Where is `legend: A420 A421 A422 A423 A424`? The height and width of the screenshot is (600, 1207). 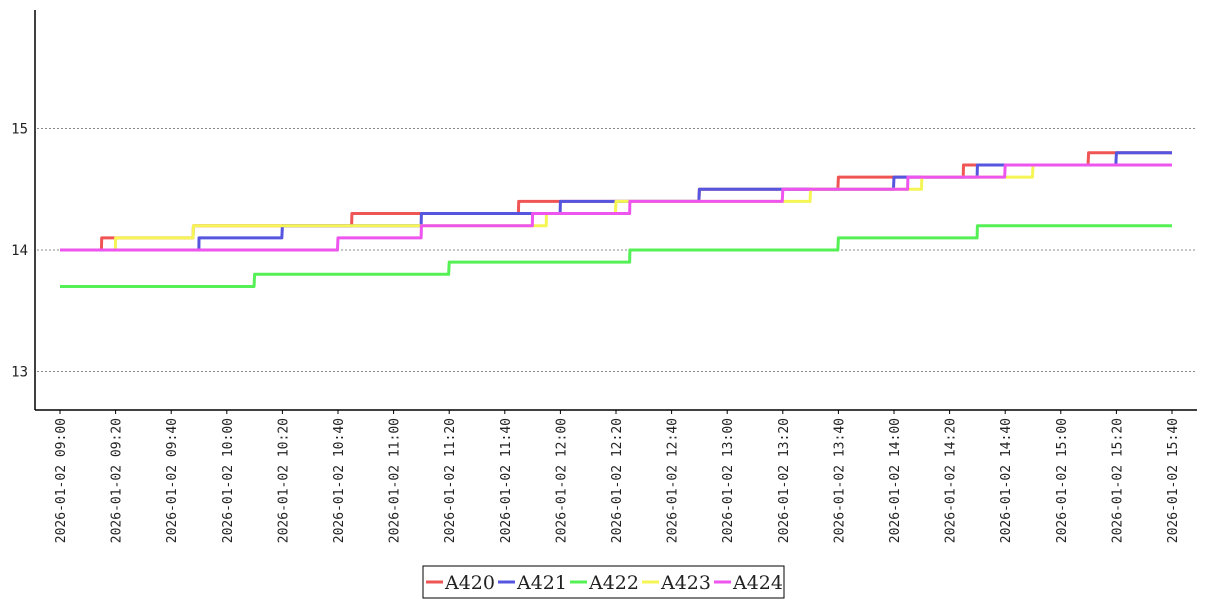
legend: A420 A421 A422 A423 A424 is located at coordinates (603, 582).